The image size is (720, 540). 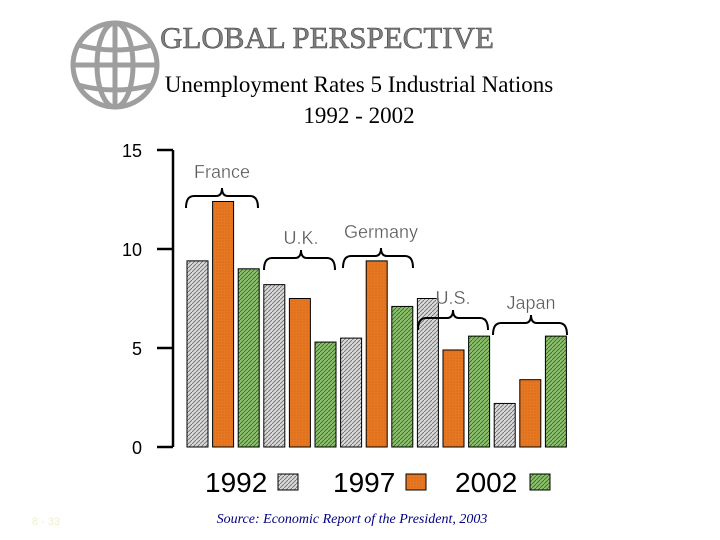 I want to click on bar-us-1997, so click(x=453, y=398).